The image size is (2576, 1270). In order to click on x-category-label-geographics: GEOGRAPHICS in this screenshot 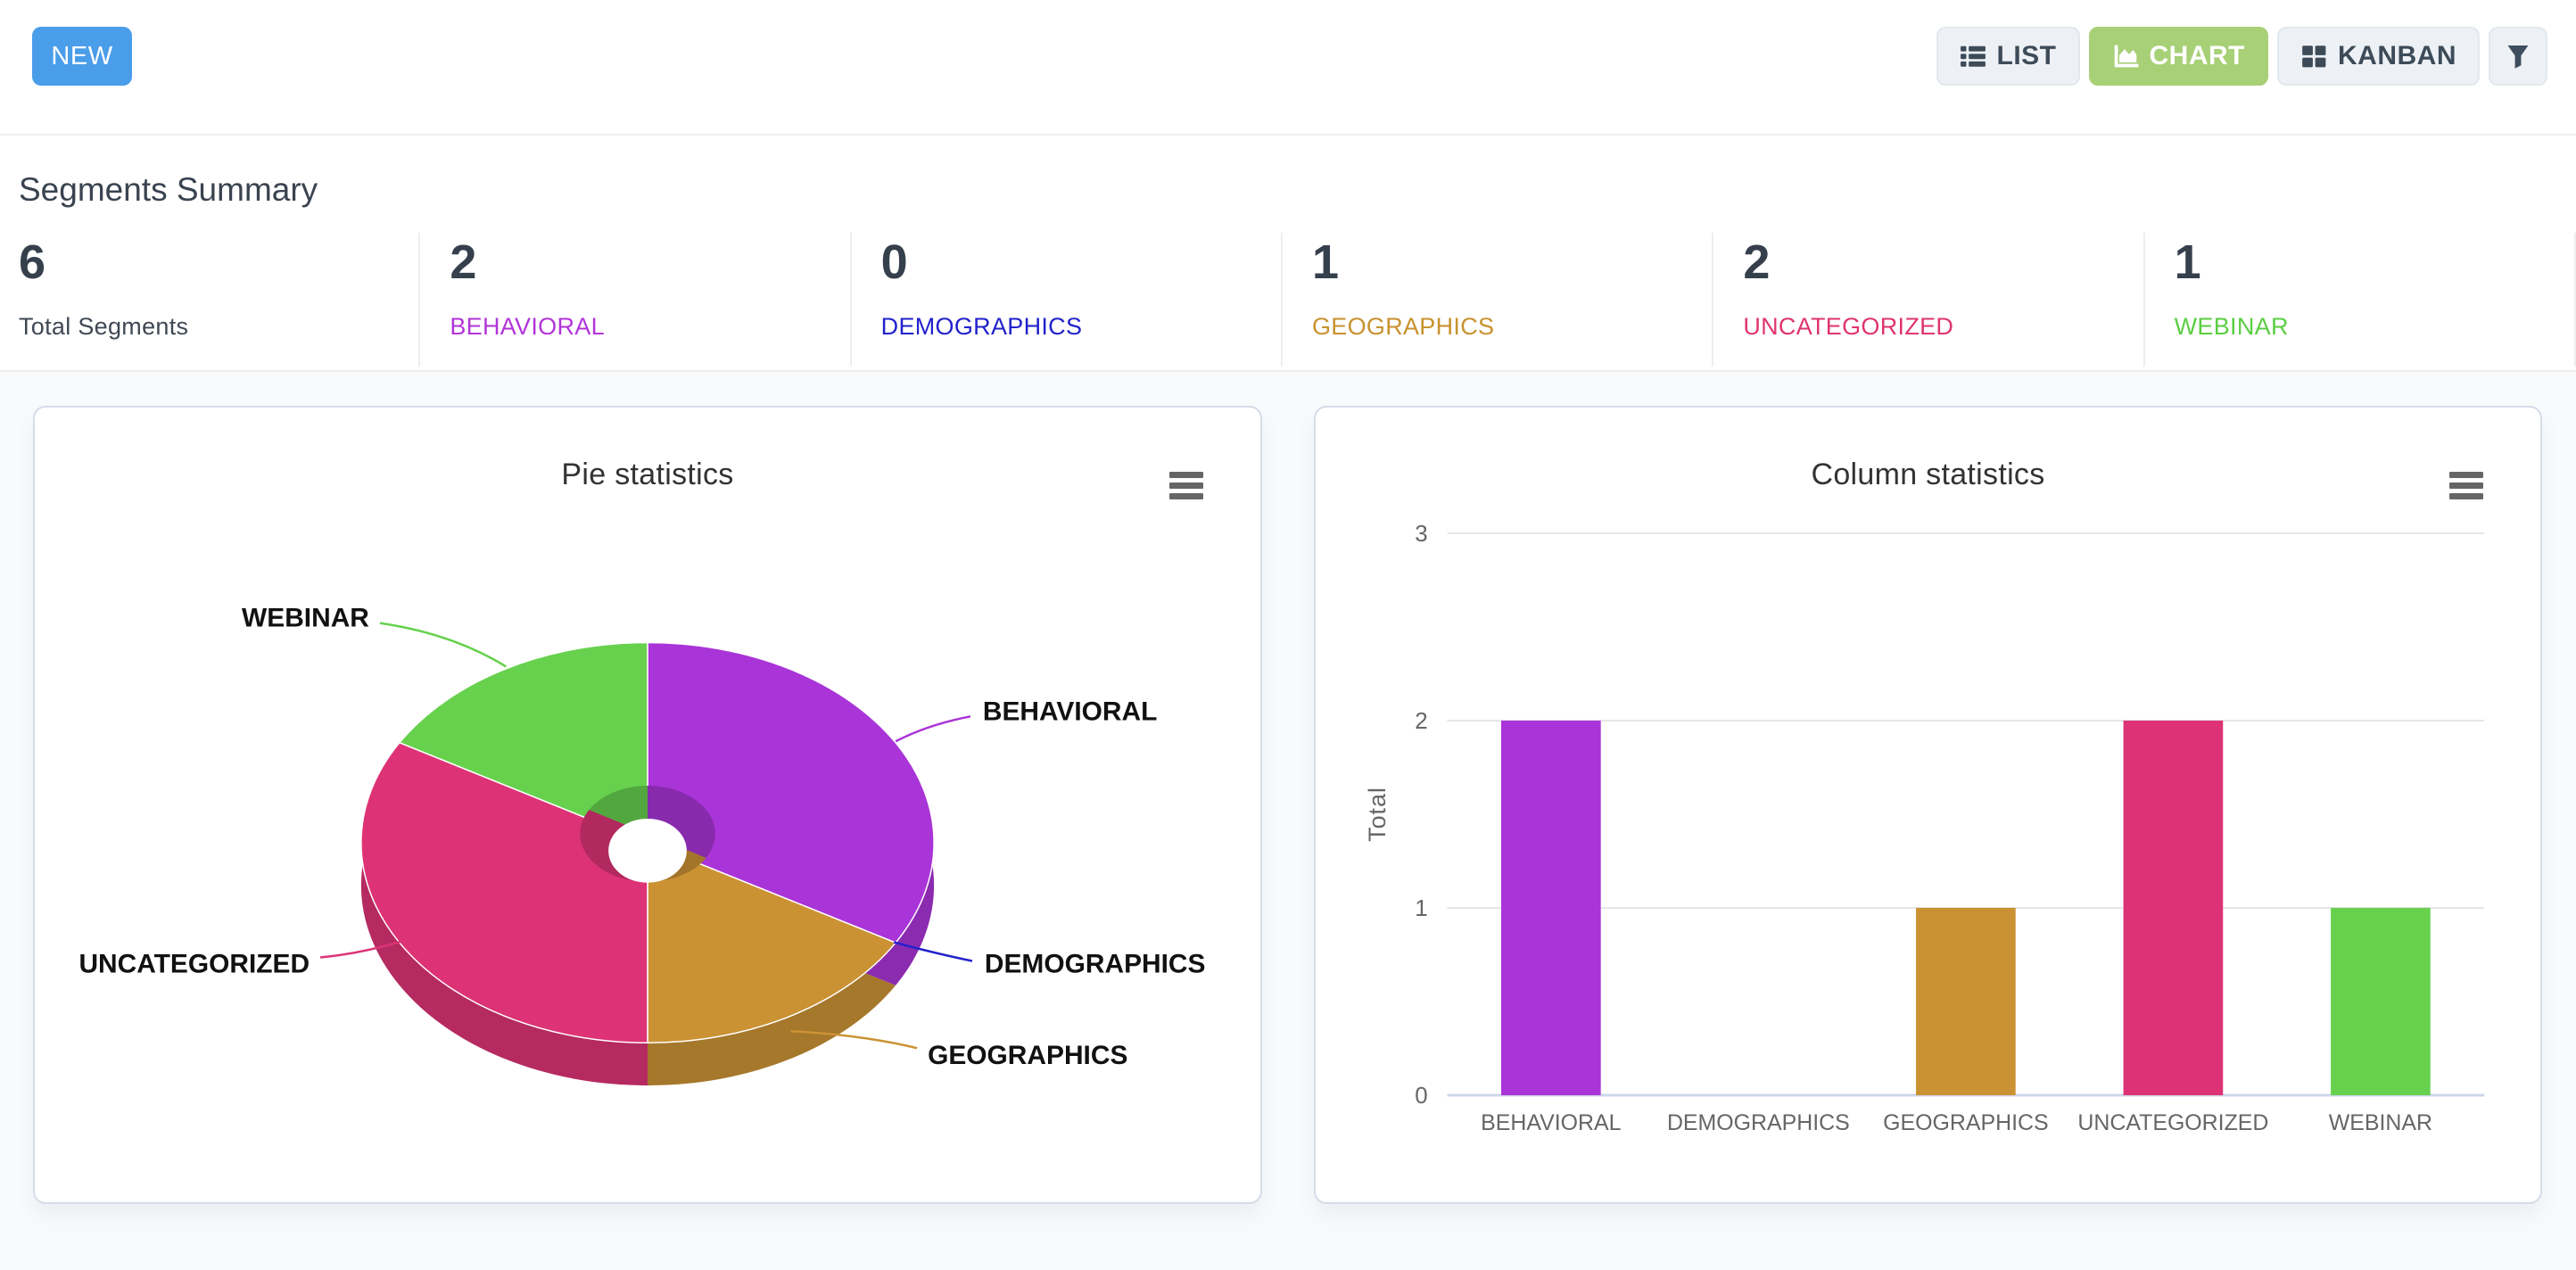, I will do `click(1966, 1123)`.